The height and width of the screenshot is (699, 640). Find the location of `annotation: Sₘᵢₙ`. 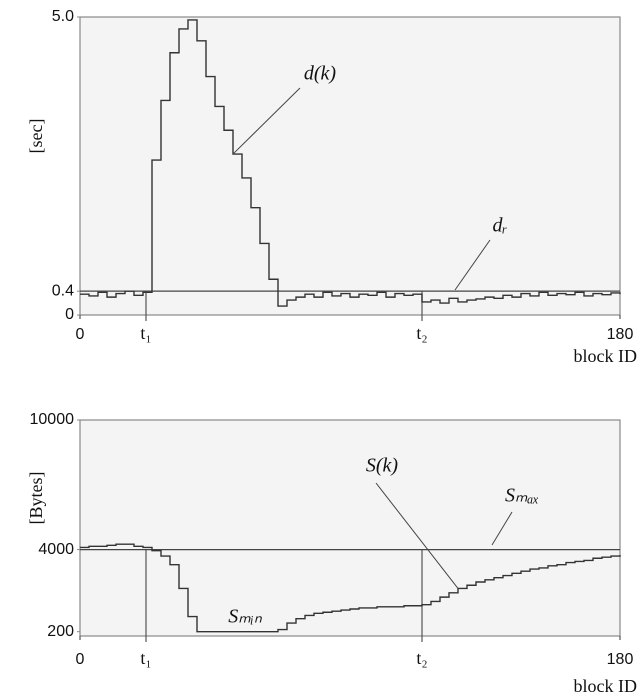

annotation: Sₘᵢₙ is located at coordinates (245, 617).